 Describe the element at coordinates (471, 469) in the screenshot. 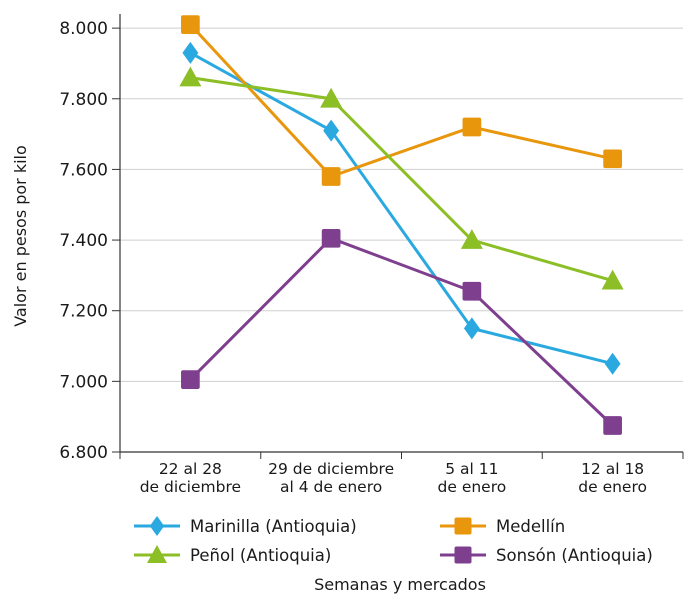

I see `x-tick-label: 5 al 11` at that location.